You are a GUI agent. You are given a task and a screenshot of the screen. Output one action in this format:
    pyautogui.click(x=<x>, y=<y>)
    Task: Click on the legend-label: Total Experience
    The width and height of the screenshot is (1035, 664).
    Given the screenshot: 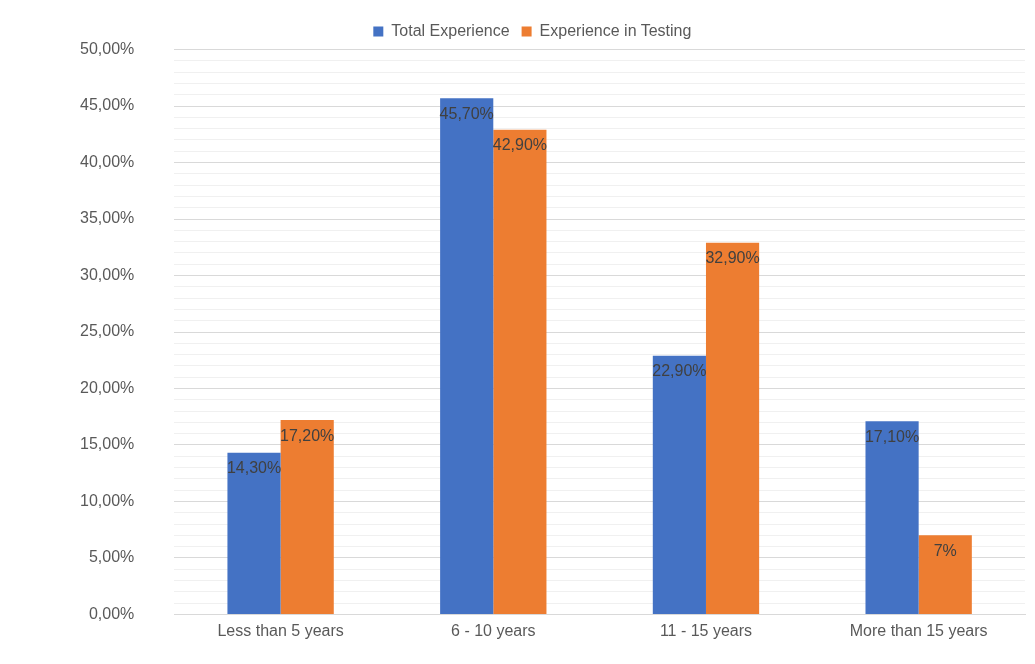 What is the action you would take?
    pyautogui.click(x=450, y=31)
    